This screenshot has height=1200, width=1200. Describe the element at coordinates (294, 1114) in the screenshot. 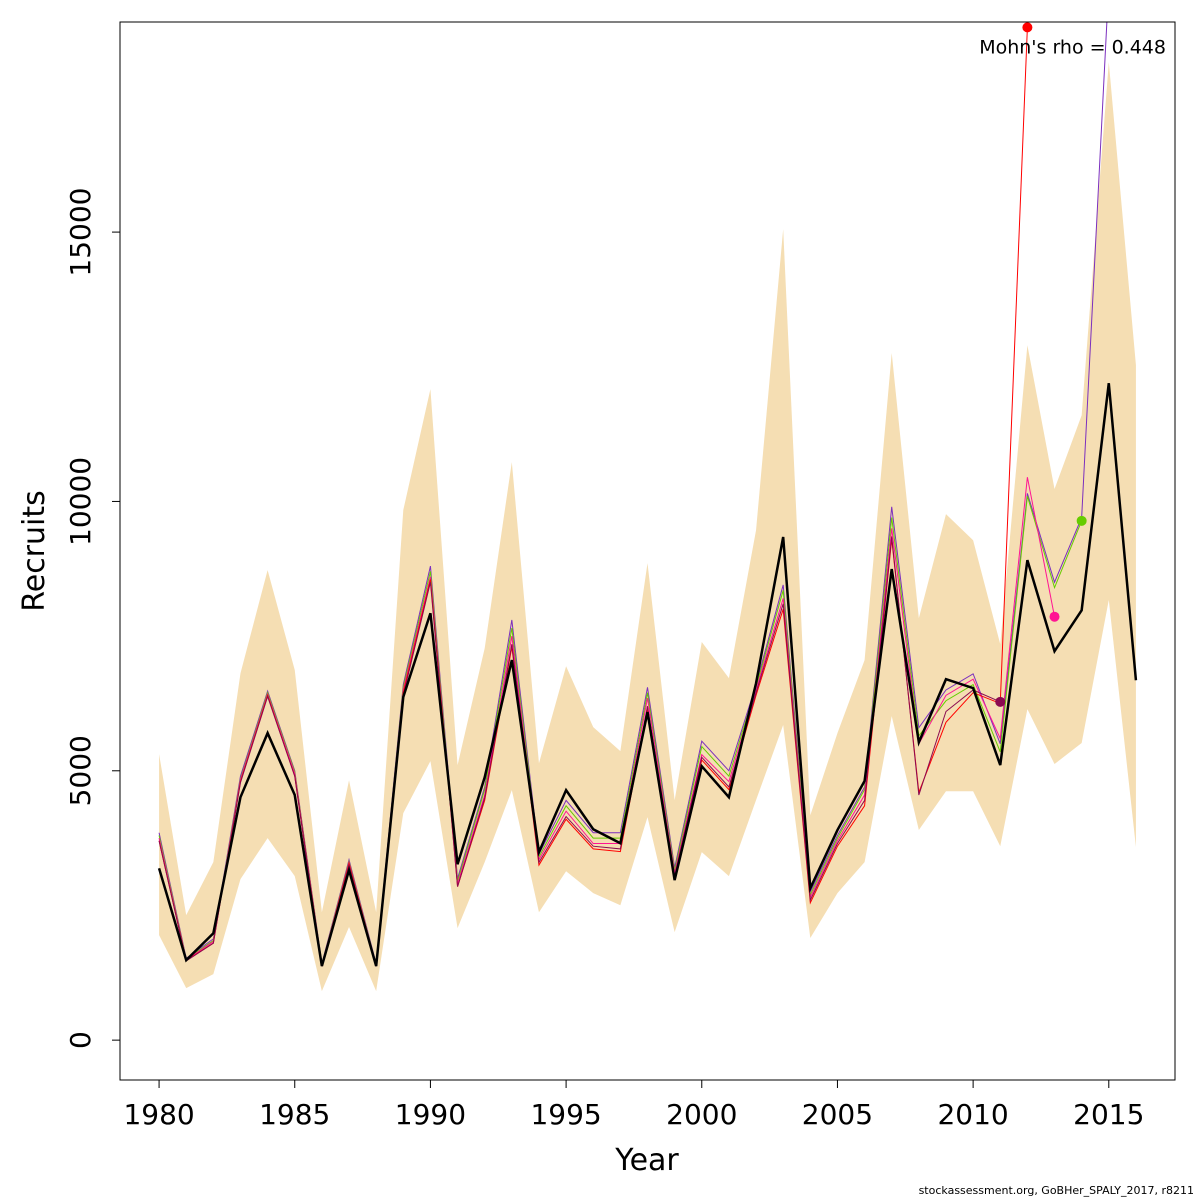

I see `x-tick-label: 1985` at that location.